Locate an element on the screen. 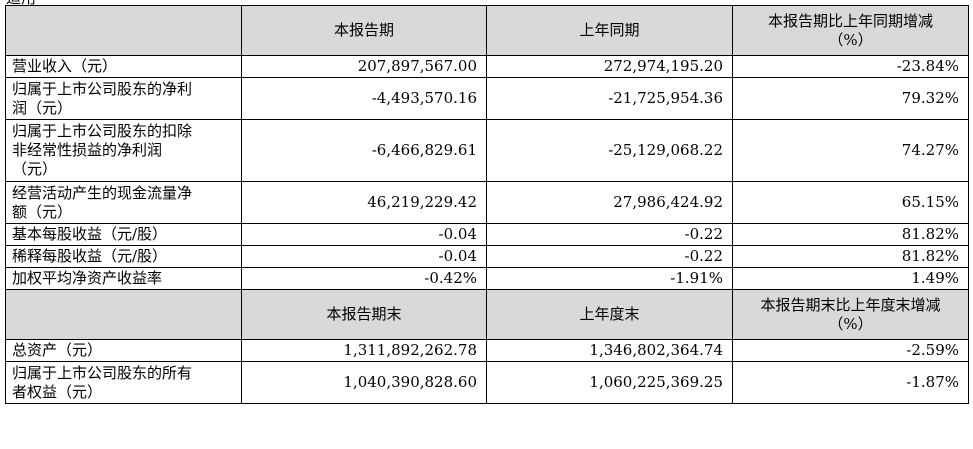 The width and height of the screenshot is (973, 449). prior-value-cell: 1,346,802,364.74 is located at coordinates (609, 350).